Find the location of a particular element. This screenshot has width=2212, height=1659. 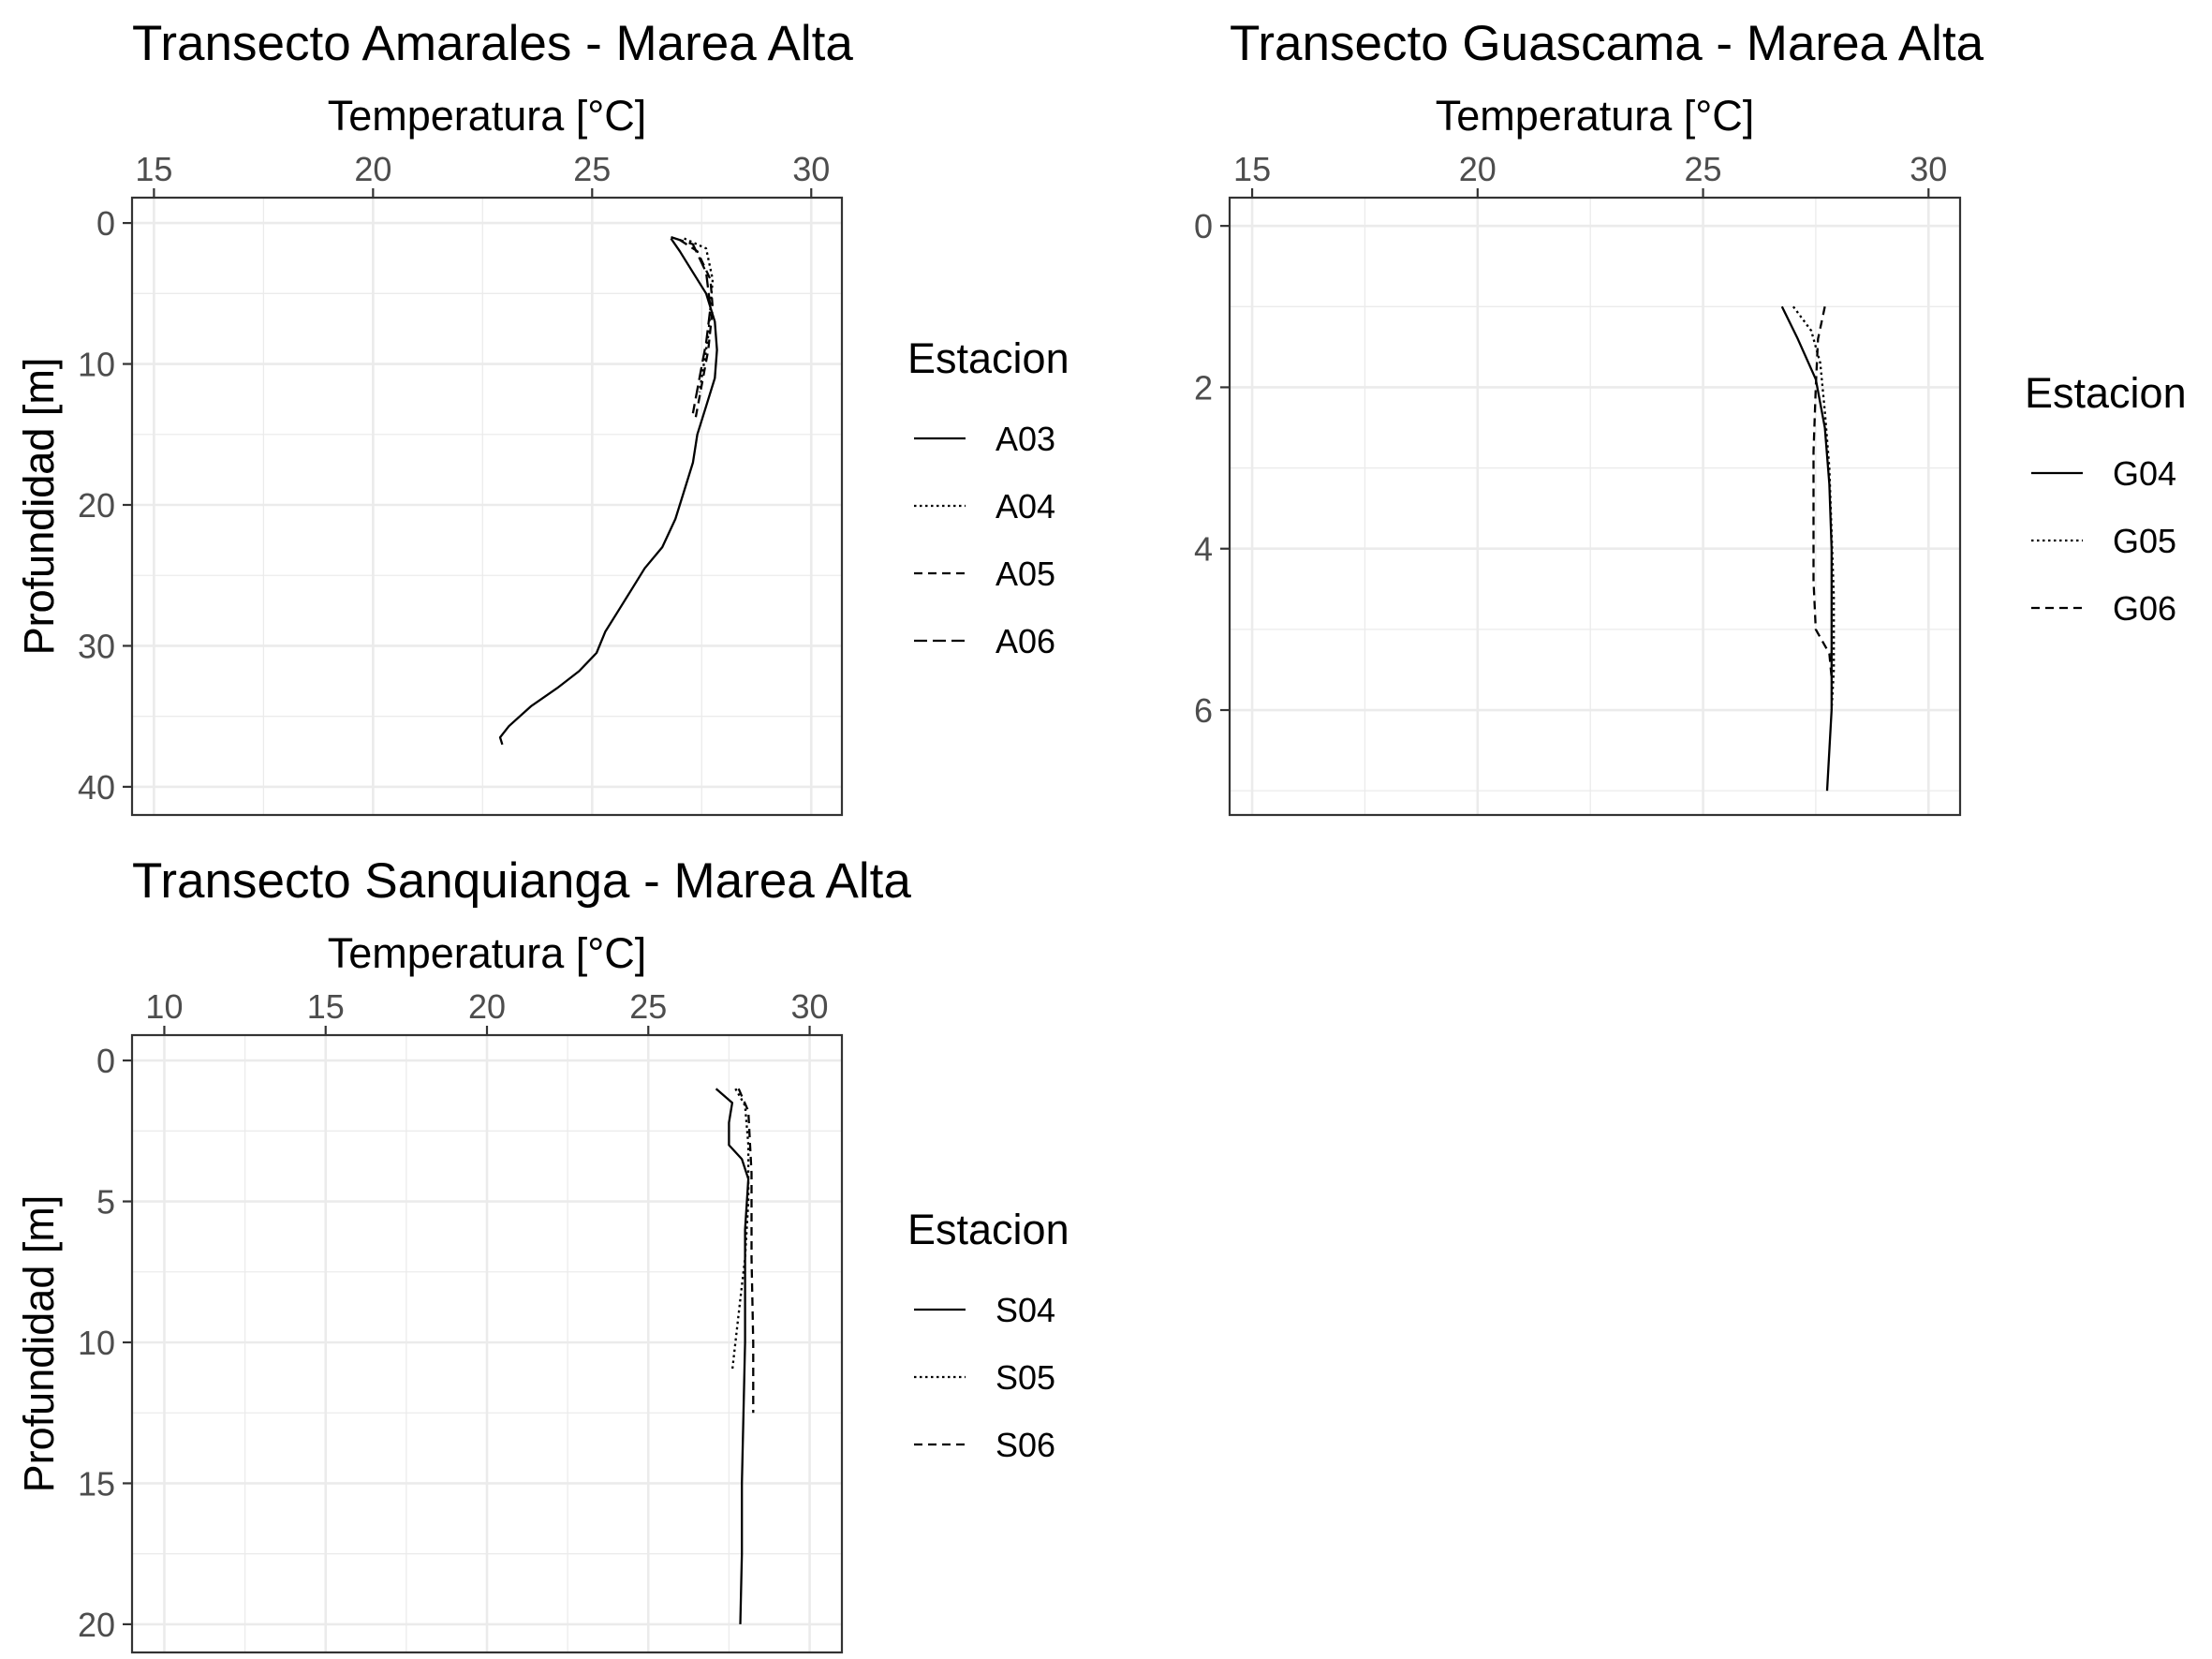

chart-title: Transecto Guascama - Marea Alta is located at coordinates (1607, 43).